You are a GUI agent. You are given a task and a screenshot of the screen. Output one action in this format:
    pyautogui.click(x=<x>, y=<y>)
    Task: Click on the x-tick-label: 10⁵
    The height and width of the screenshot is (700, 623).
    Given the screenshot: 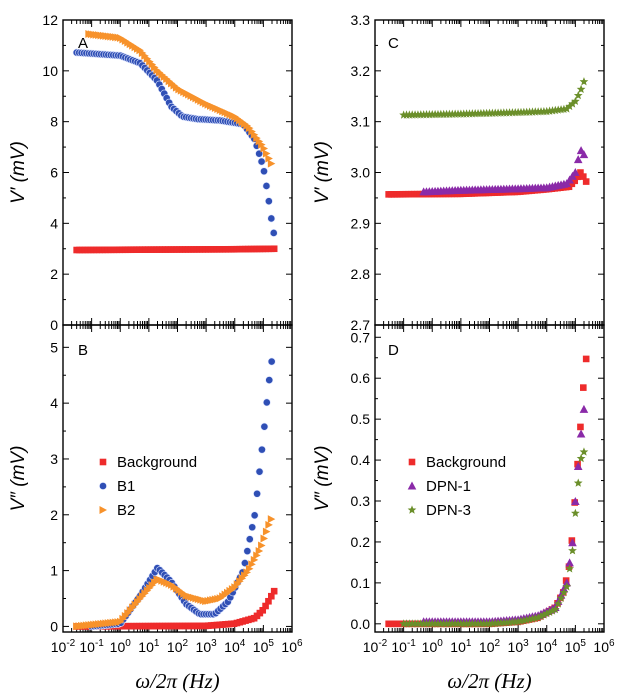 What is the action you would take?
    pyautogui.click(x=264, y=646)
    